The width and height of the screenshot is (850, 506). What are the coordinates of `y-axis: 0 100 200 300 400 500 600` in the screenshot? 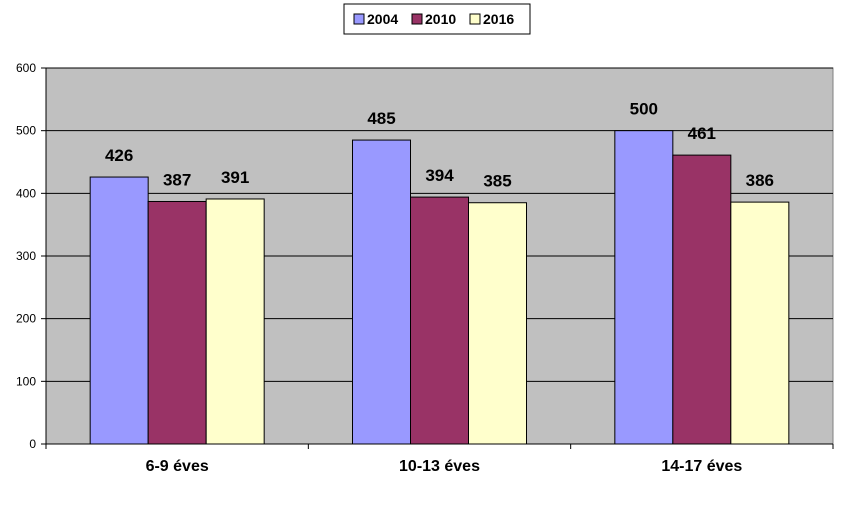 It's located at (31, 256).